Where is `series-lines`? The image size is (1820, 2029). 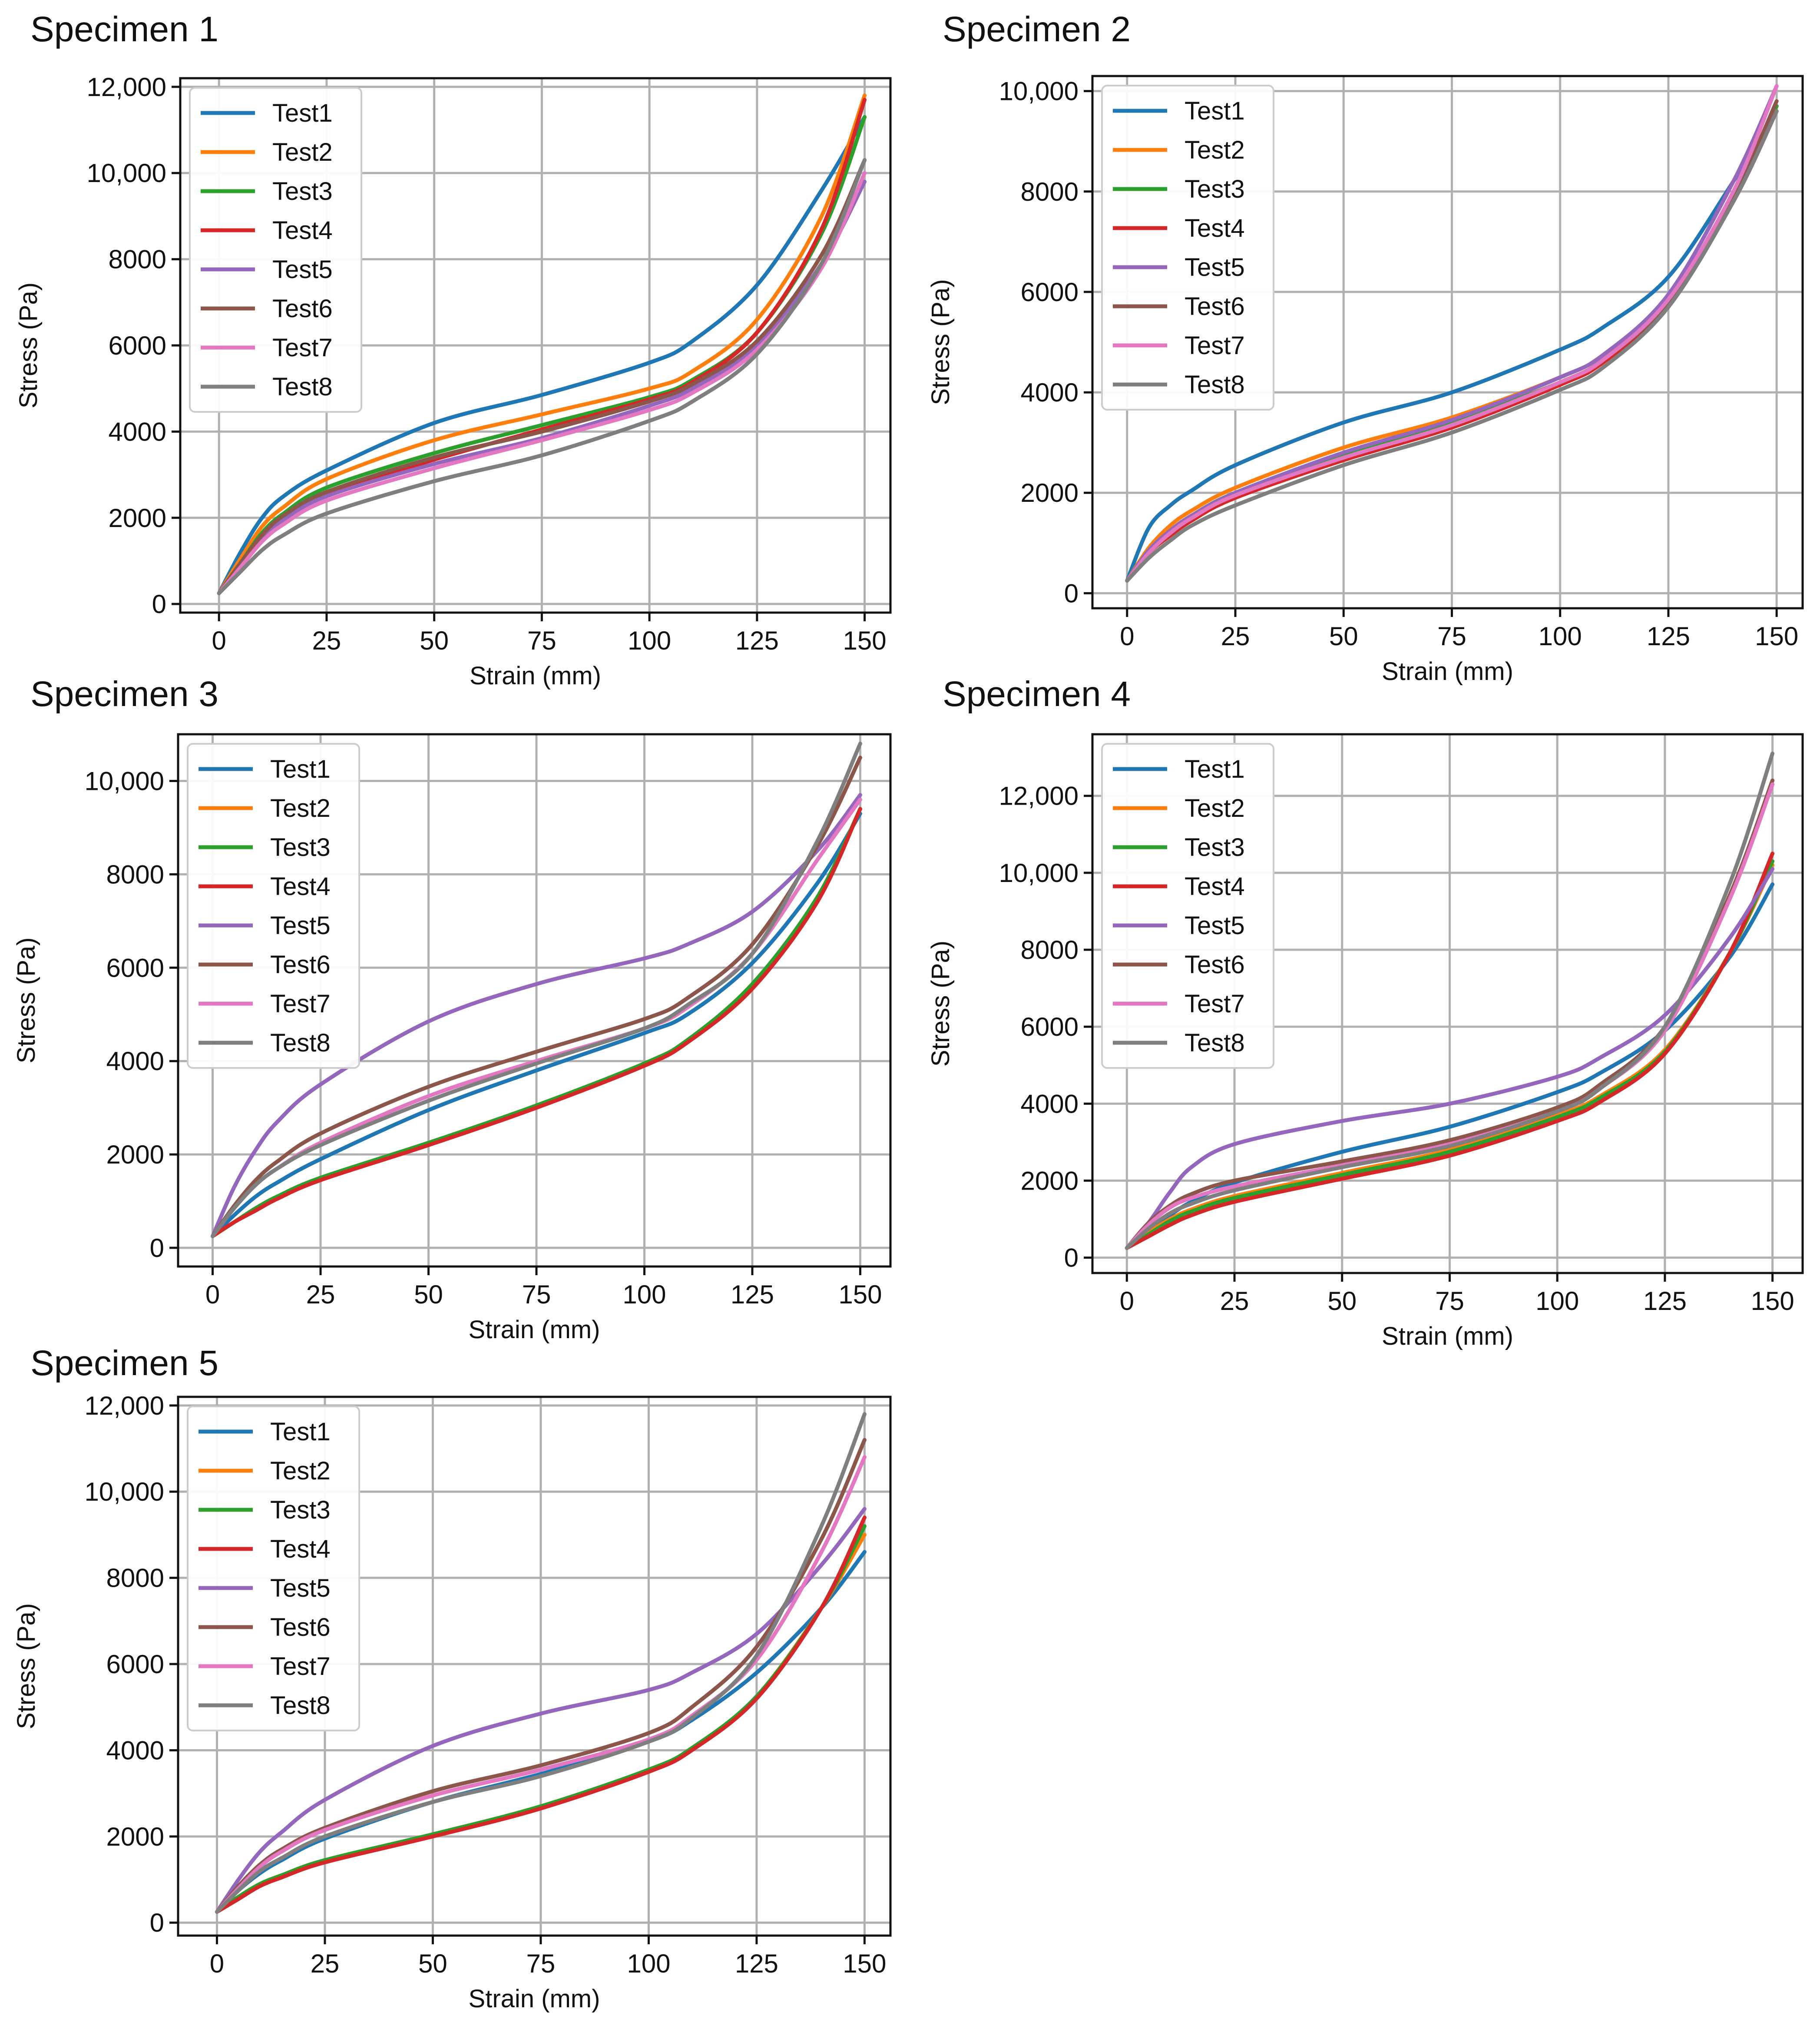
series-lines is located at coordinates (1450, 1001).